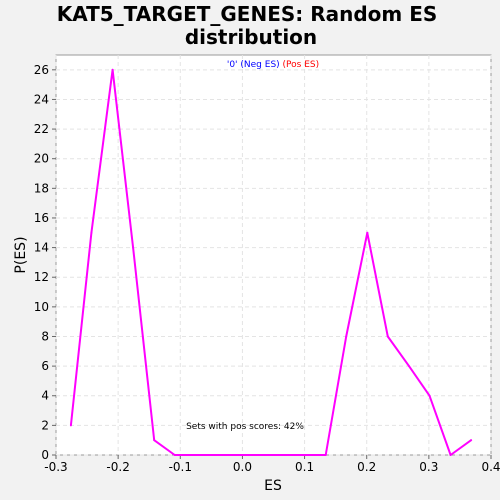  What do you see at coordinates (55, 467) in the screenshot?
I see `x-tick-label: -0.3` at bounding box center [55, 467].